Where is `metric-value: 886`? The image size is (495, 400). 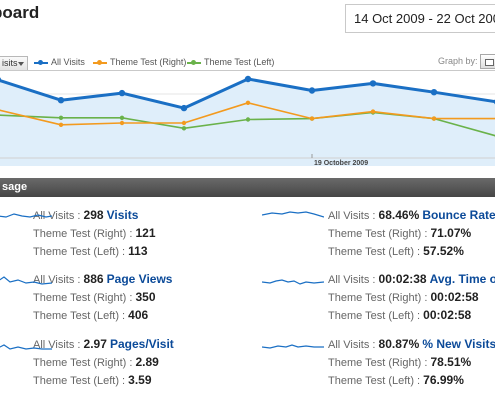 metric-value: 886 is located at coordinates (93, 279).